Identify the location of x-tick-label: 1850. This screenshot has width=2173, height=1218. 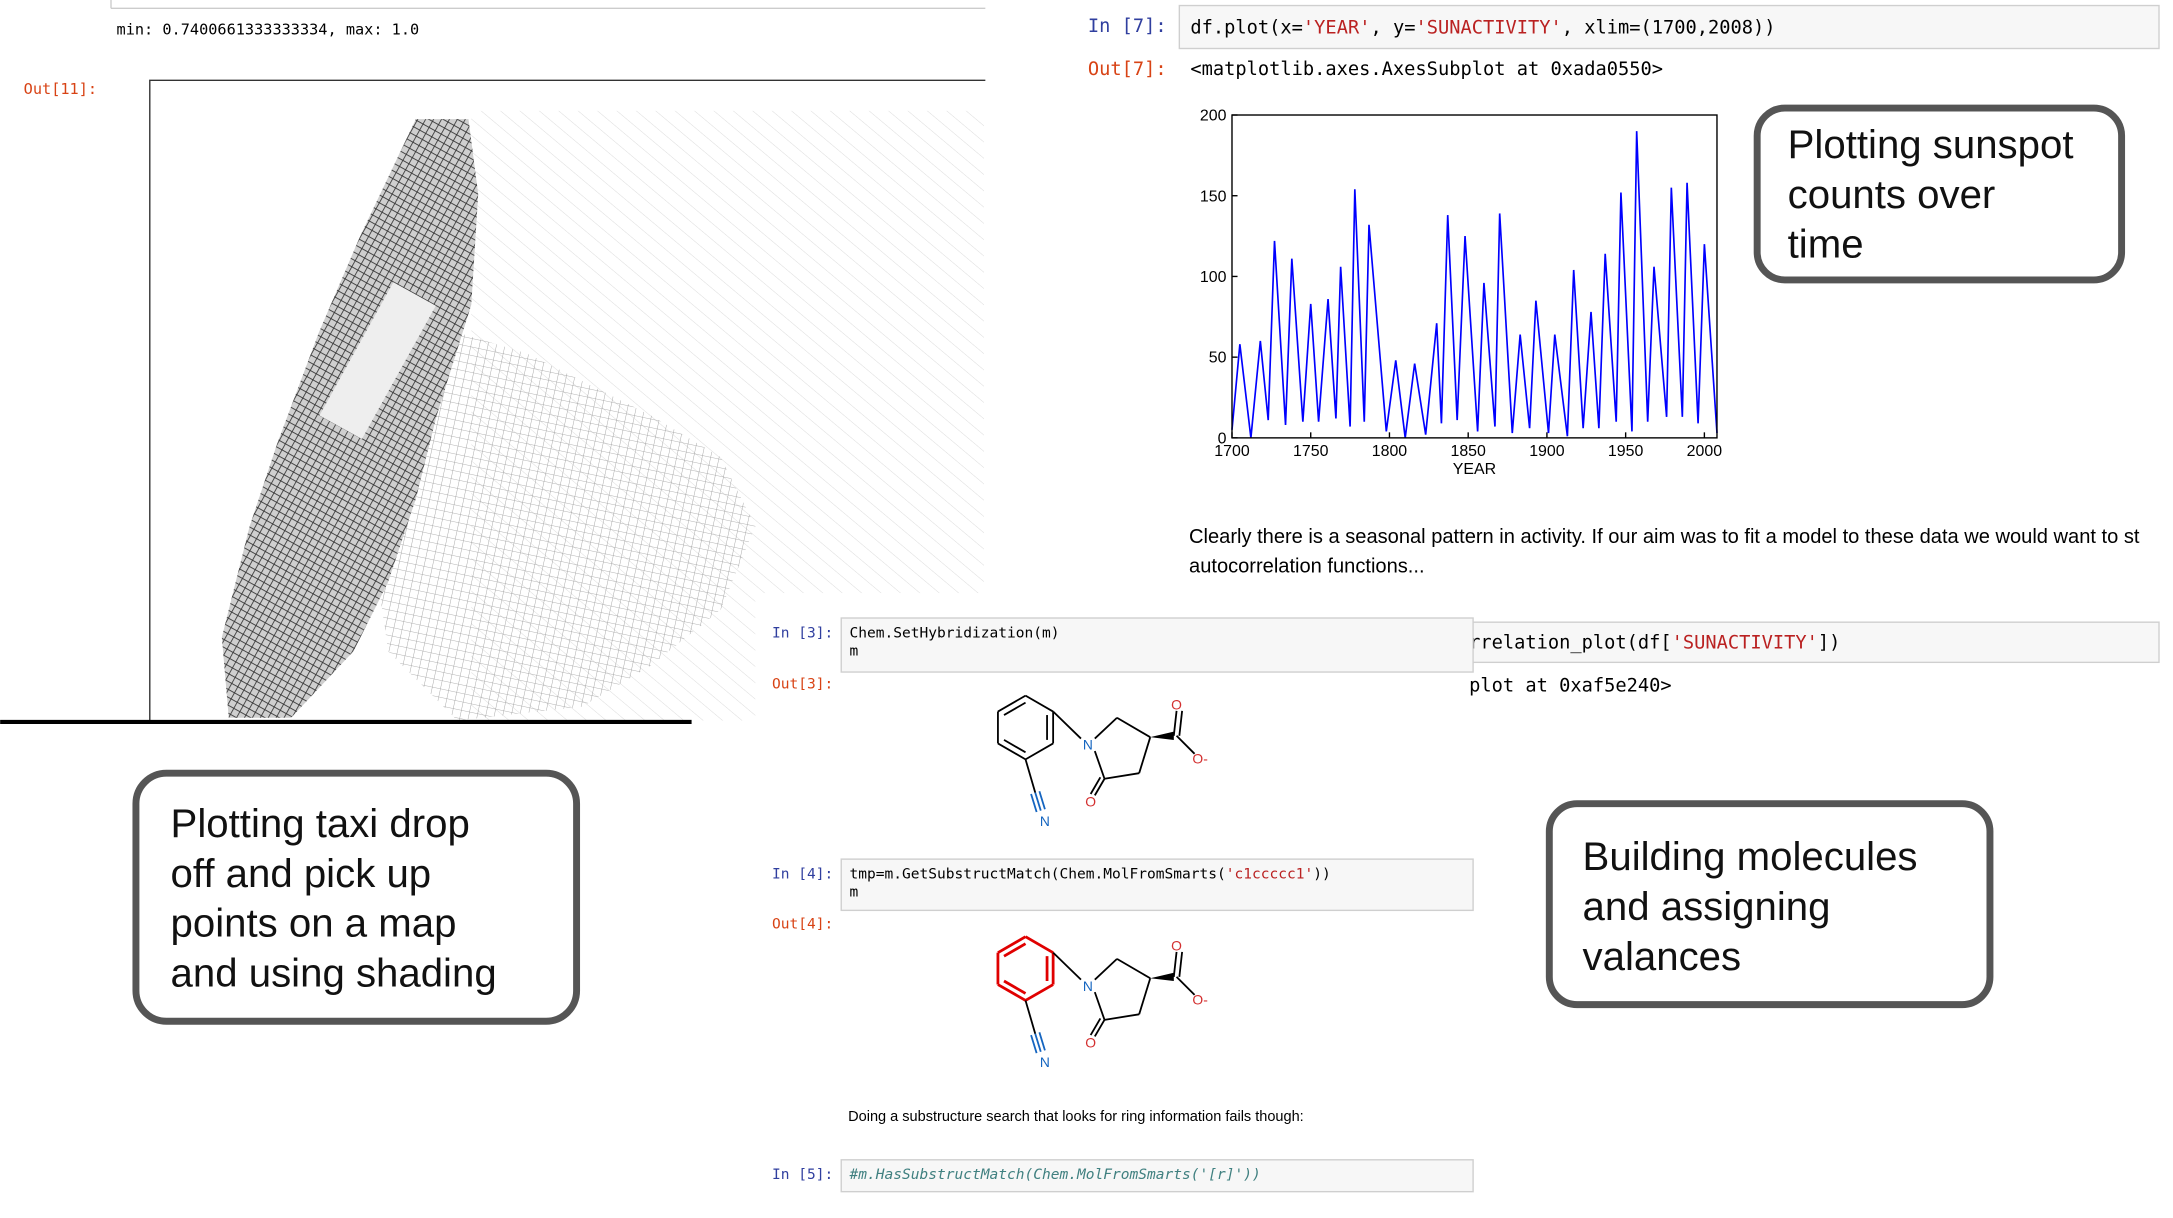
(1468, 451).